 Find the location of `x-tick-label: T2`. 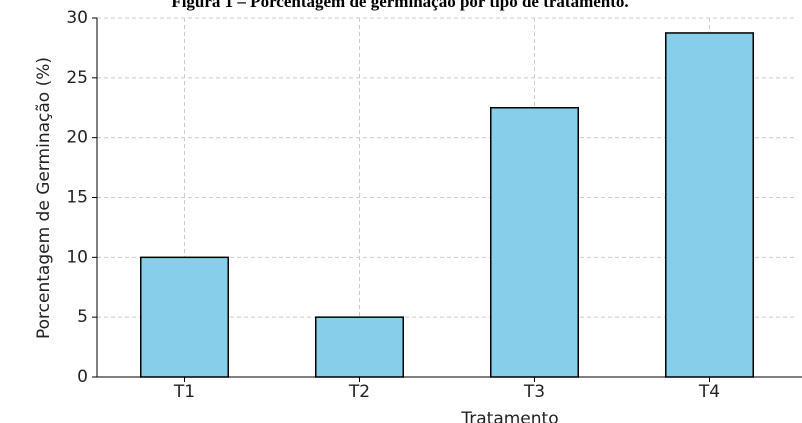

x-tick-label: T2 is located at coordinates (359, 392).